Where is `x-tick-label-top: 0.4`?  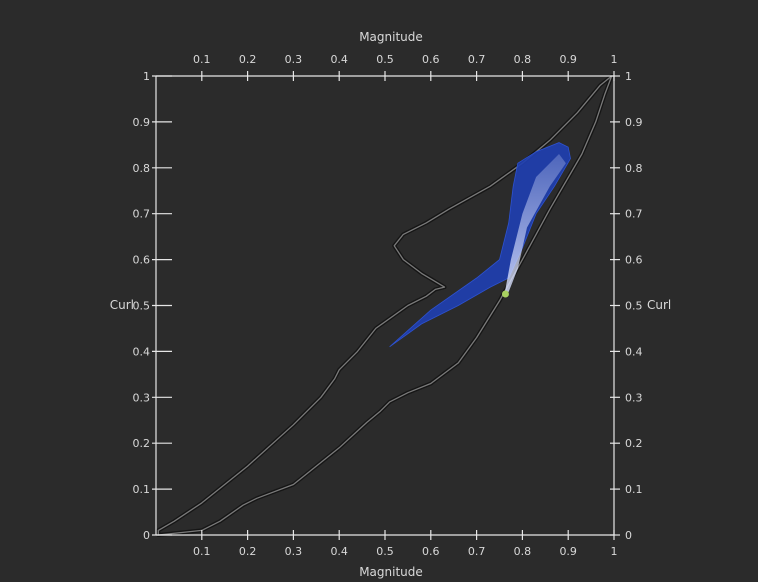
x-tick-label-top: 0.4 is located at coordinates (339, 59).